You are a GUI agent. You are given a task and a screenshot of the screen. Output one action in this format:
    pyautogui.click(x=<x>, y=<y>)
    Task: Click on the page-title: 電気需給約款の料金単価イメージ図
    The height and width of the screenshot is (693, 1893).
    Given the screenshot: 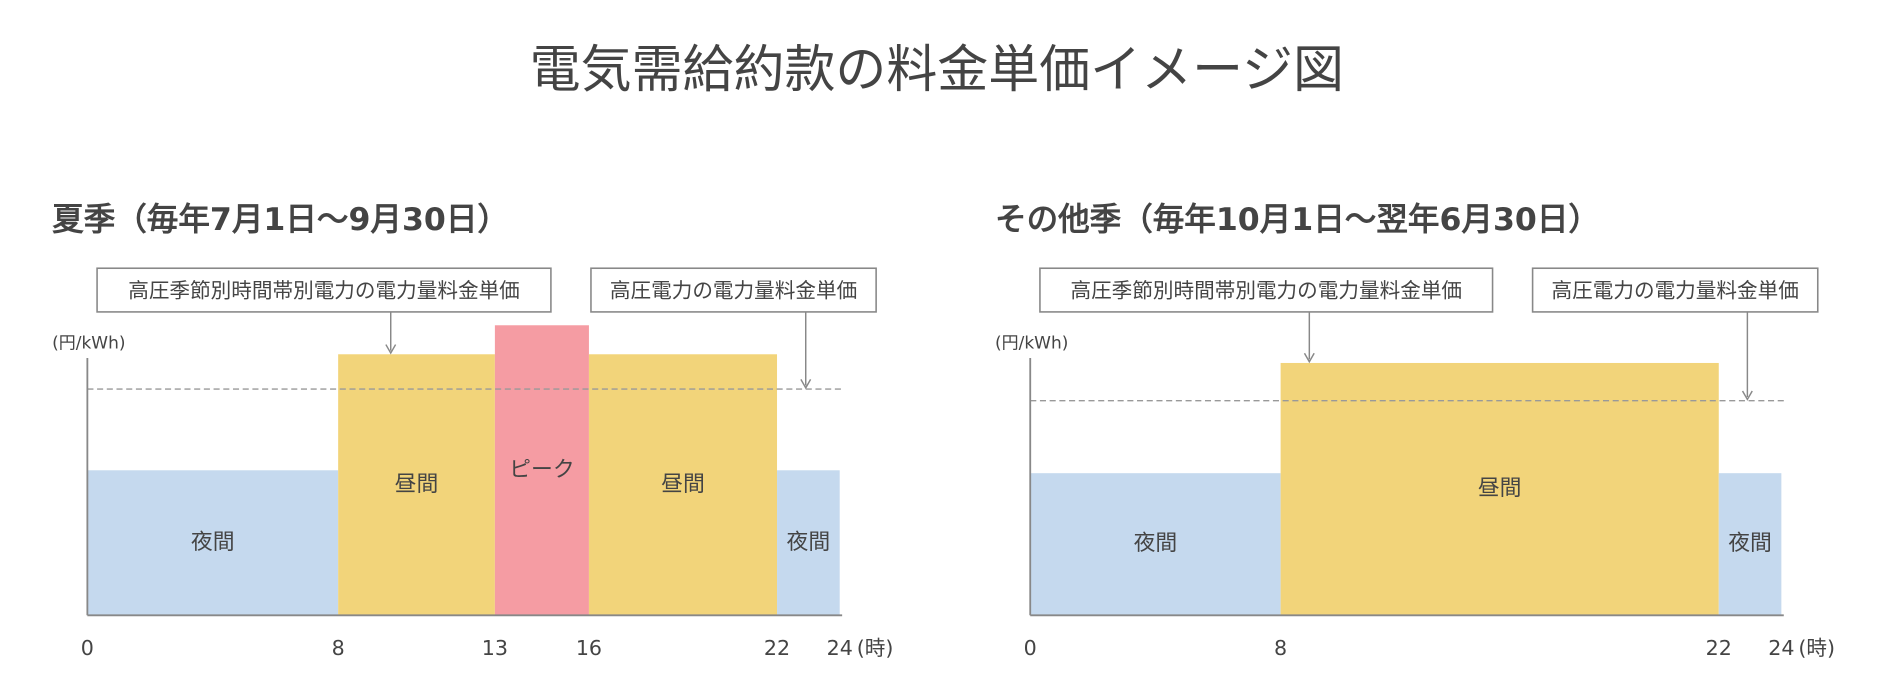 What is the action you would take?
    pyautogui.click(x=937, y=70)
    